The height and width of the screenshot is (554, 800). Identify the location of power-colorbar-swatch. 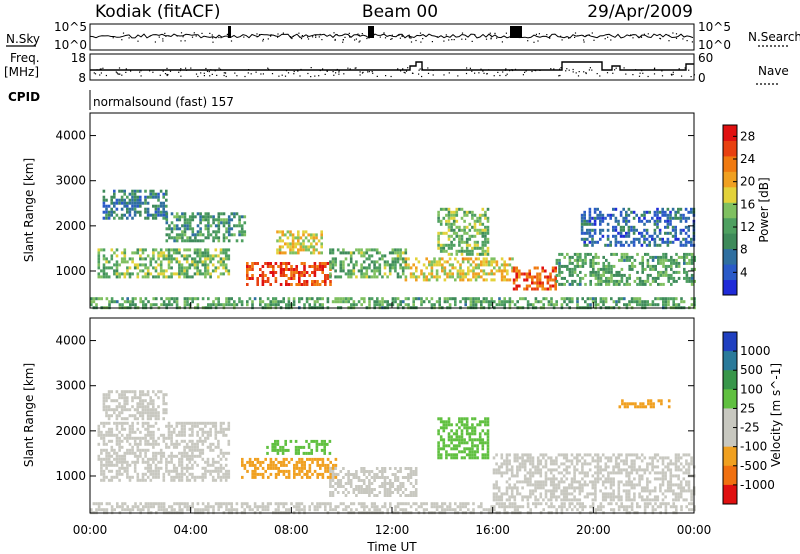
(730, 287).